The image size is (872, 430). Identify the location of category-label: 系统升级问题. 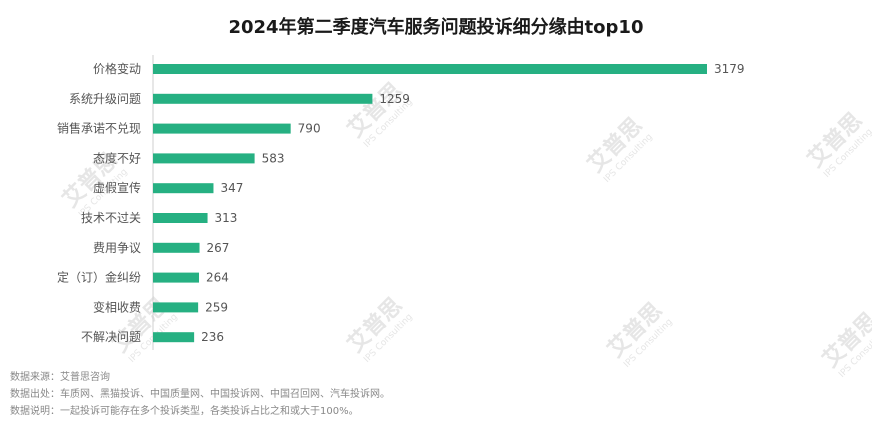
(105, 99).